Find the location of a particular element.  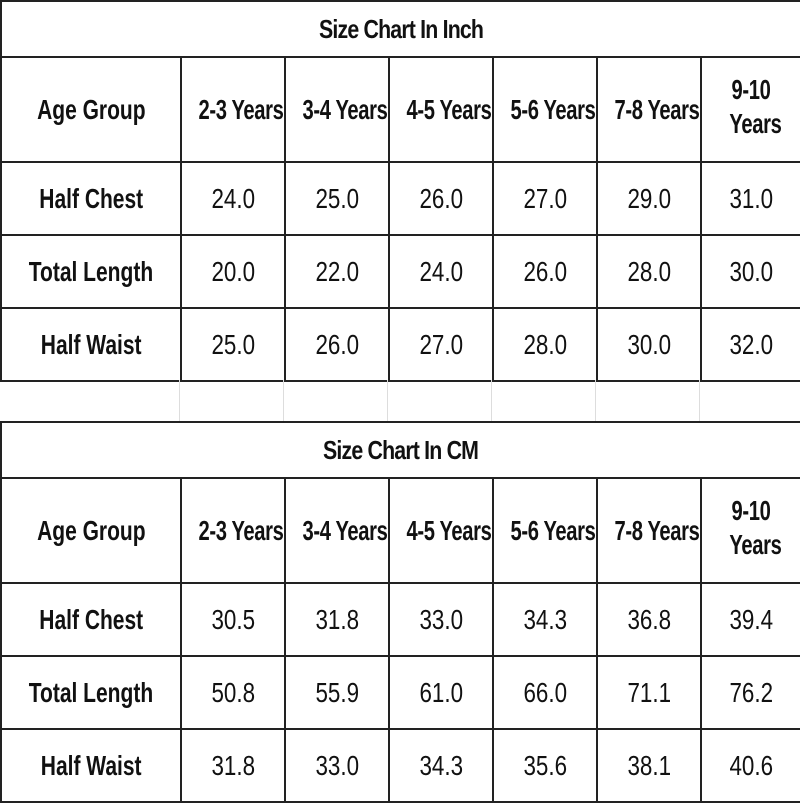

table-title-cell: Size Chart In CM is located at coordinates (400, 450).